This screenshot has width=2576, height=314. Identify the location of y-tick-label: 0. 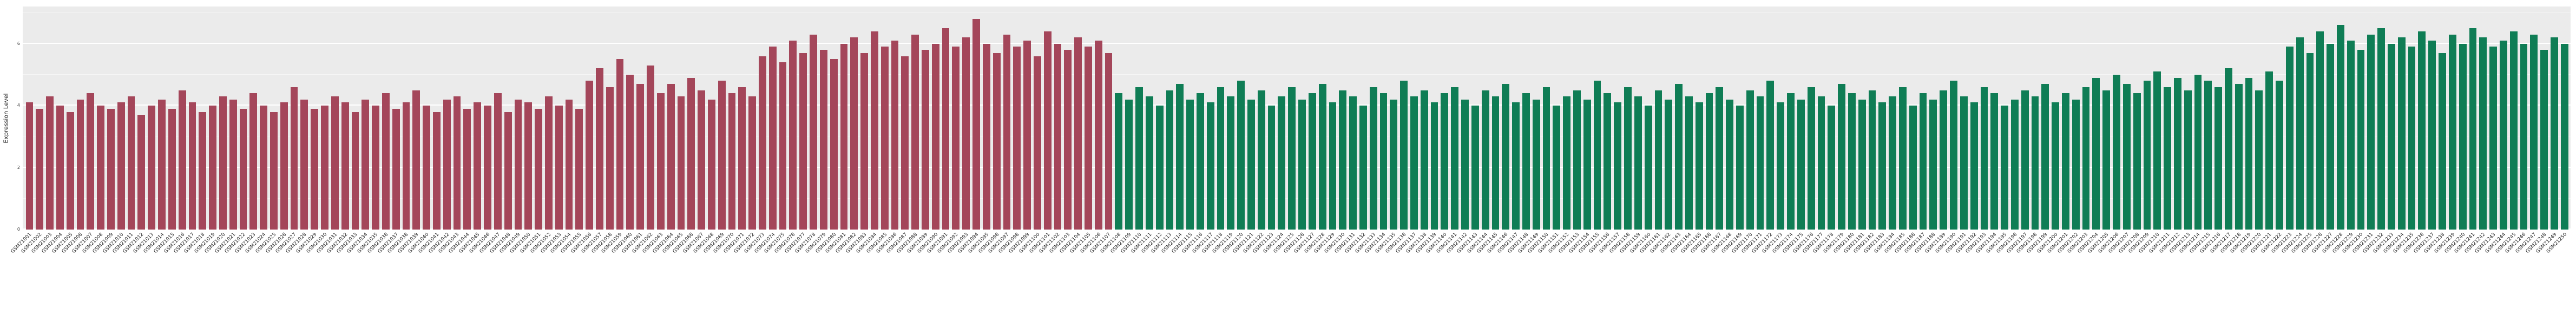
(18, 229).